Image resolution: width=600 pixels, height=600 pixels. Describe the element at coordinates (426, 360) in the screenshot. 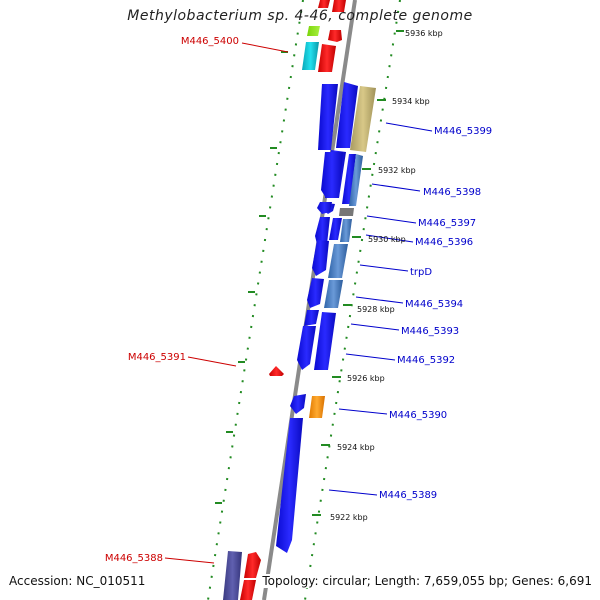

I see `gene-label: M446_5392` at that location.